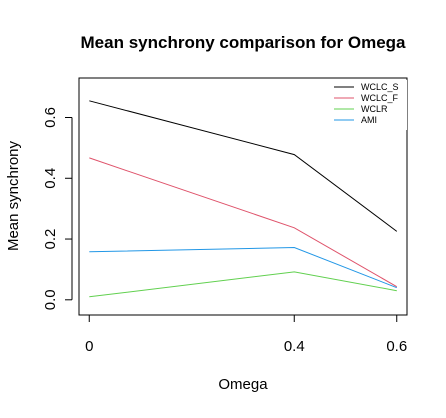  What do you see at coordinates (89, 346) in the screenshot?
I see `x-tick-label: 0` at bounding box center [89, 346].